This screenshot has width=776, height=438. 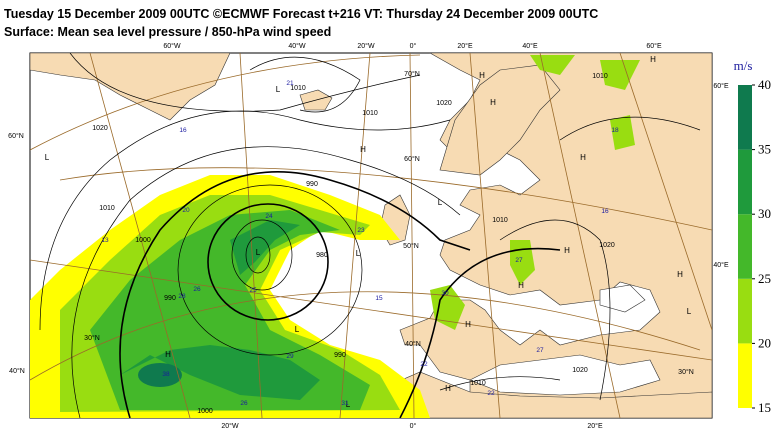 What do you see at coordinates (166, 374) in the screenshot?
I see `wind-label: 38` at bounding box center [166, 374].